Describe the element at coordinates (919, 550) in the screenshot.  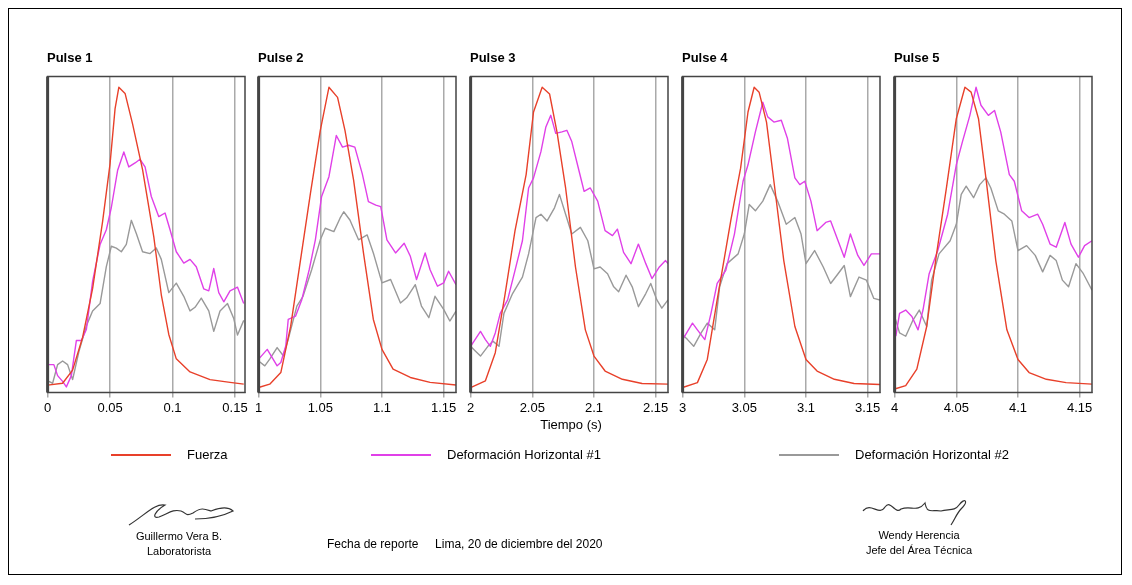
I see `text: Jefe del Área Técnica` at that location.